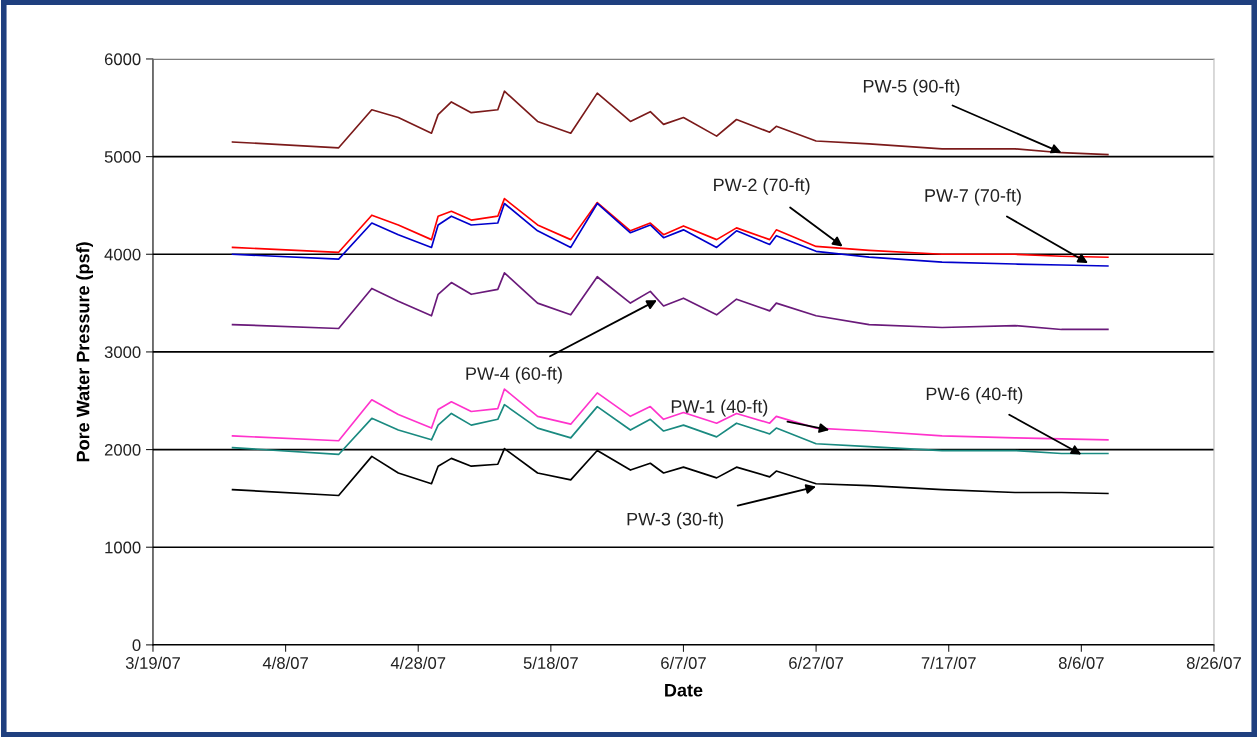  Describe the element at coordinates (719, 408) in the screenshot. I see `annotation: PW-1 (40-ft)` at that location.